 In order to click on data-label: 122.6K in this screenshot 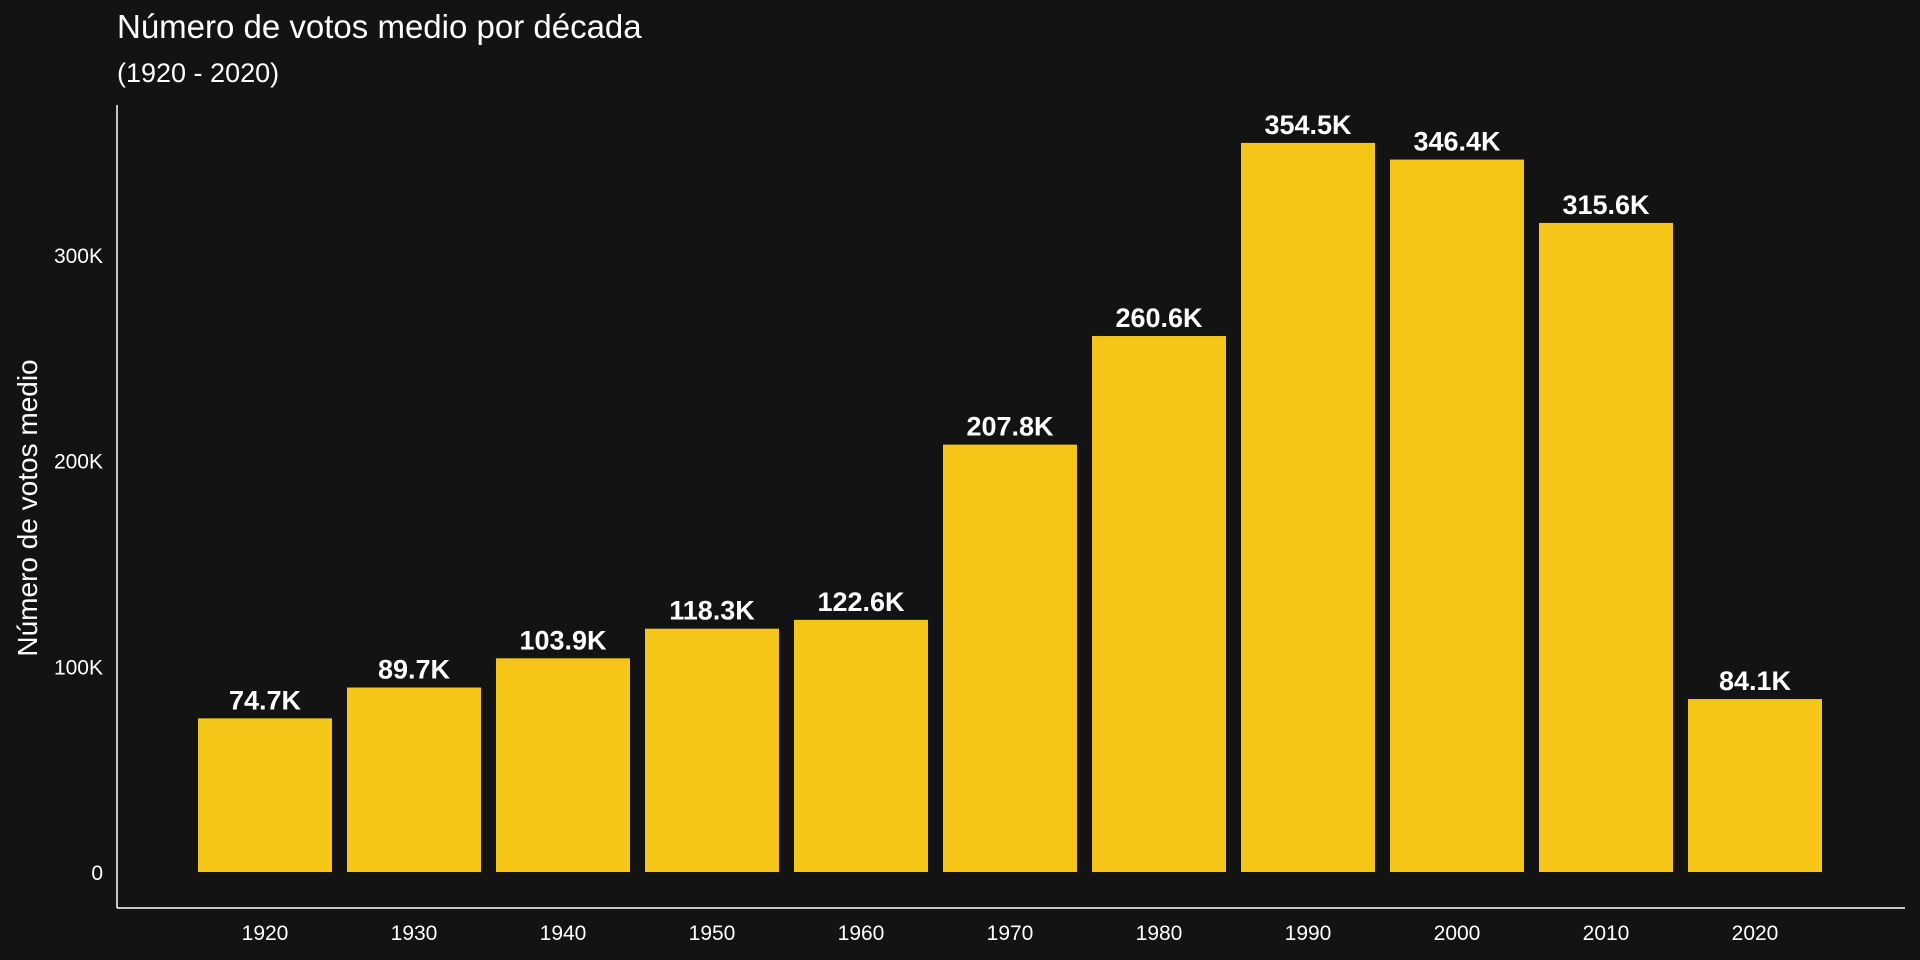, I will do `click(861, 602)`.